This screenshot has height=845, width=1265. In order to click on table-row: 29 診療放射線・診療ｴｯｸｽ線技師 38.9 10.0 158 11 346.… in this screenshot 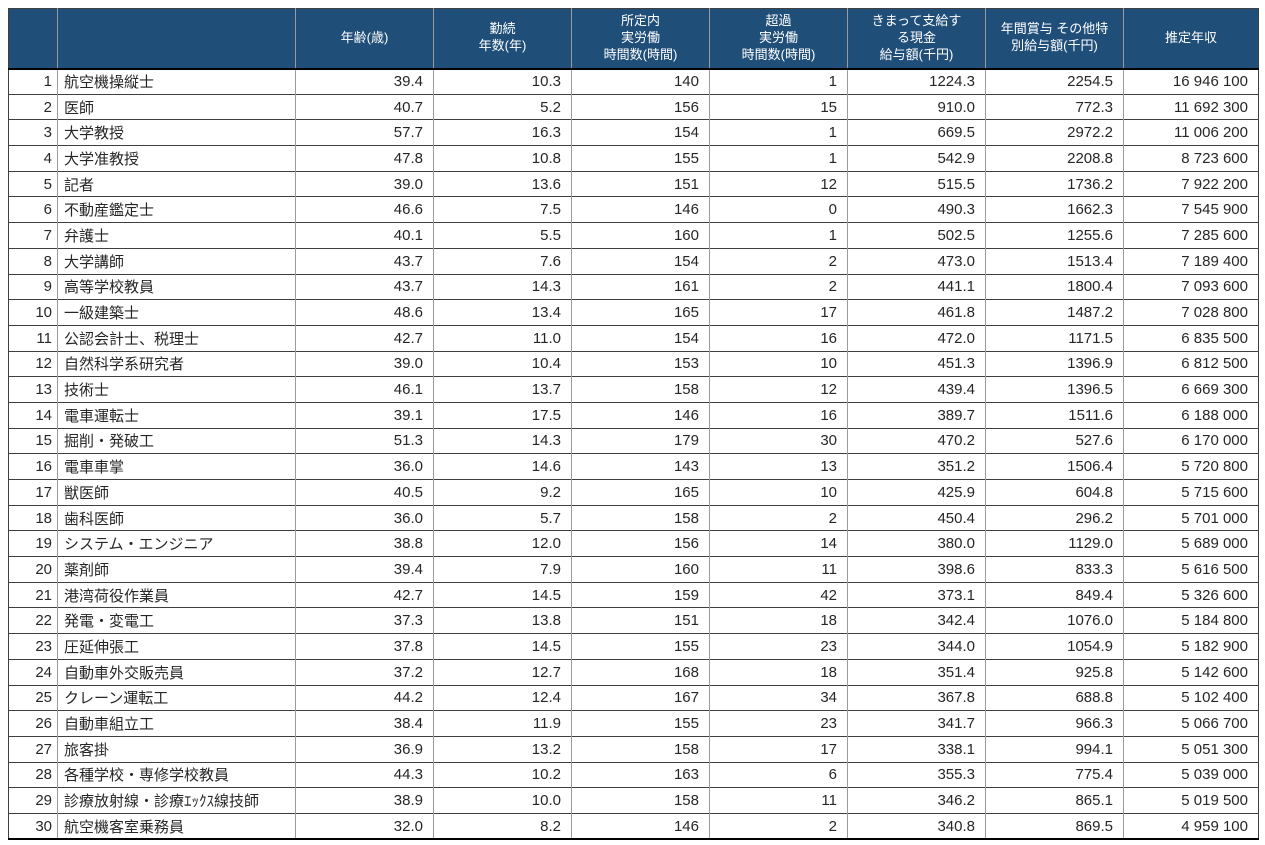, I will do `click(633, 800)`.